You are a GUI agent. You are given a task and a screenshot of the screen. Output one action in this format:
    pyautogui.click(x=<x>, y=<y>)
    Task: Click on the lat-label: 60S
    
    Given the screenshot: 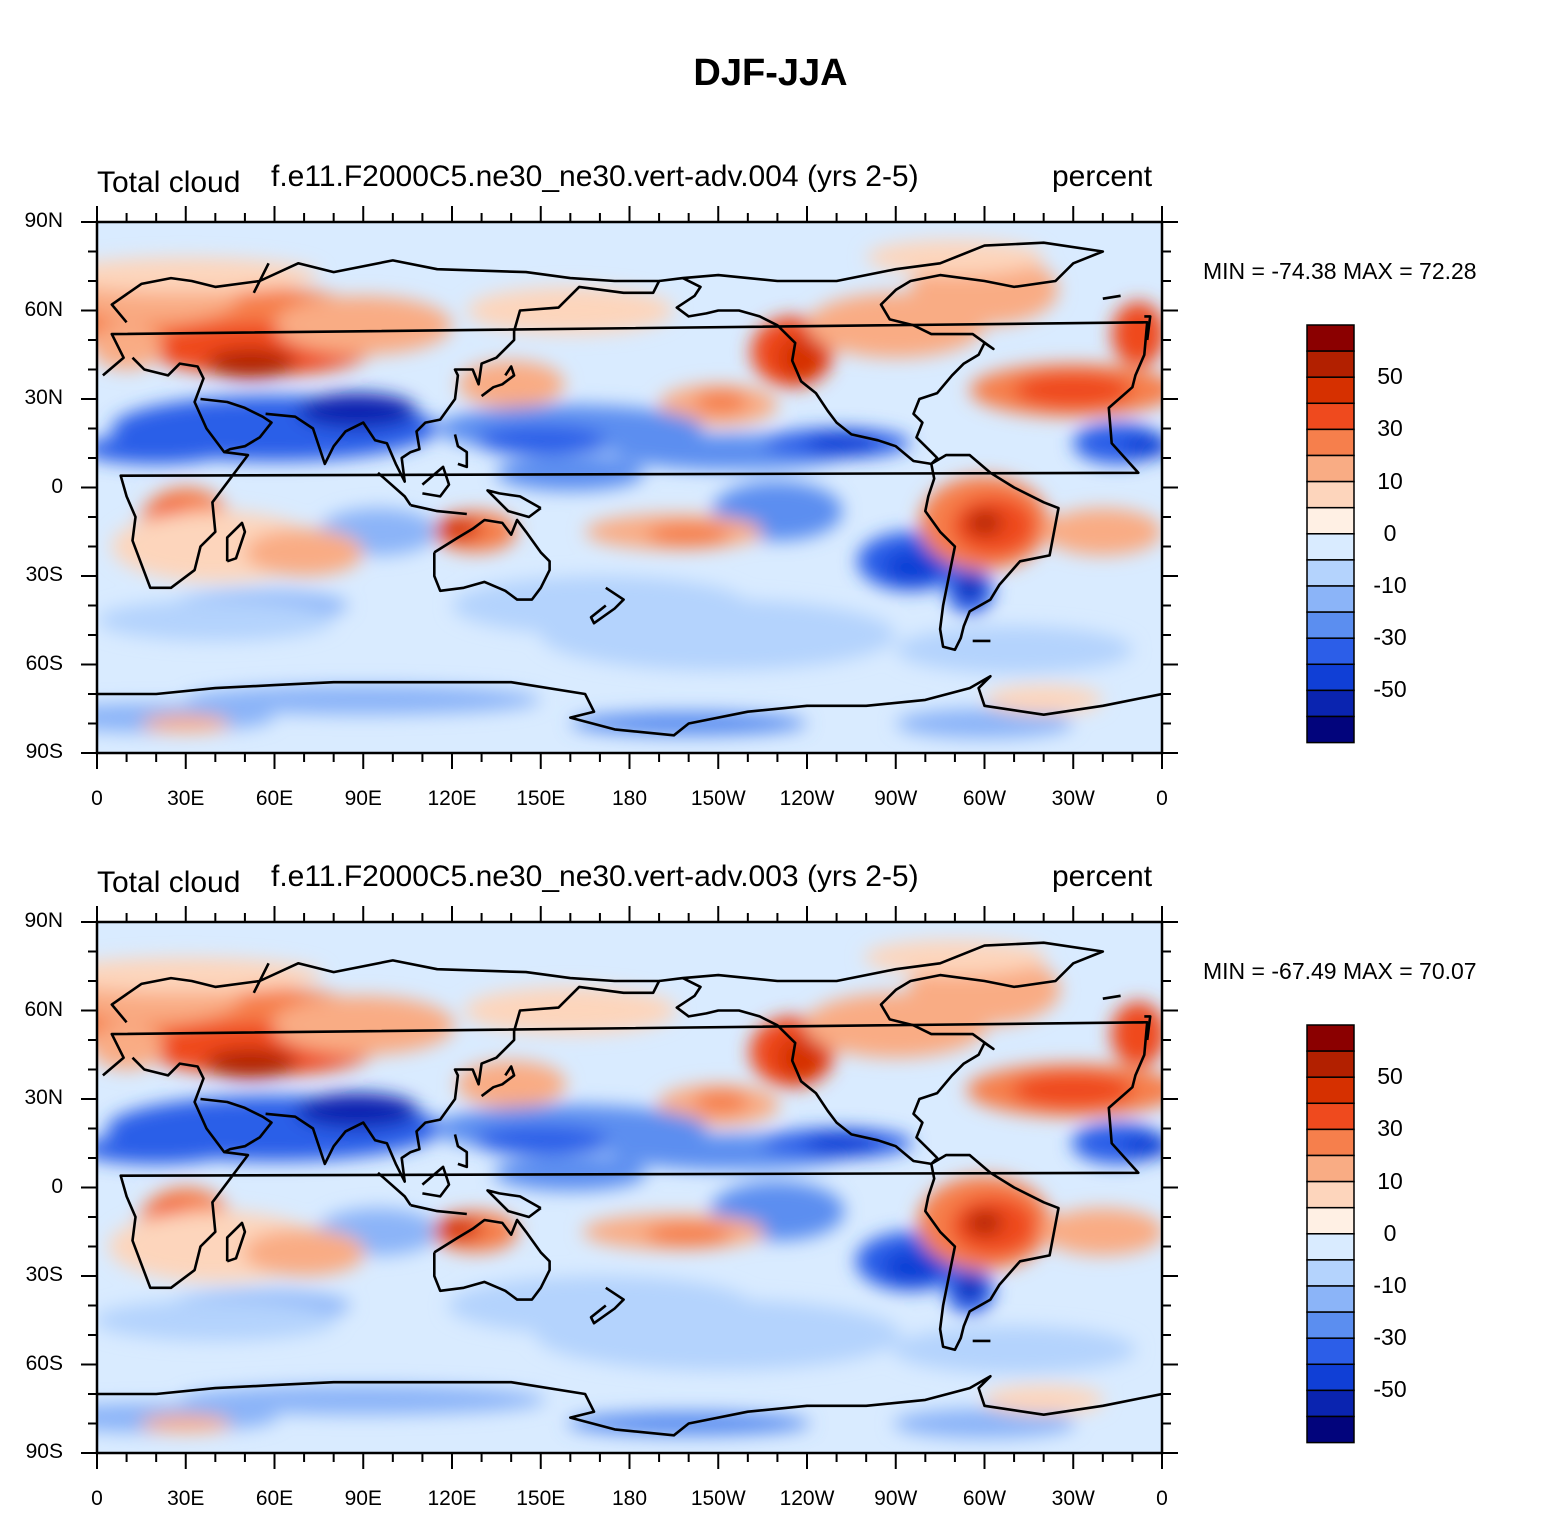 What is the action you would take?
    pyautogui.click(x=44, y=1363)
    